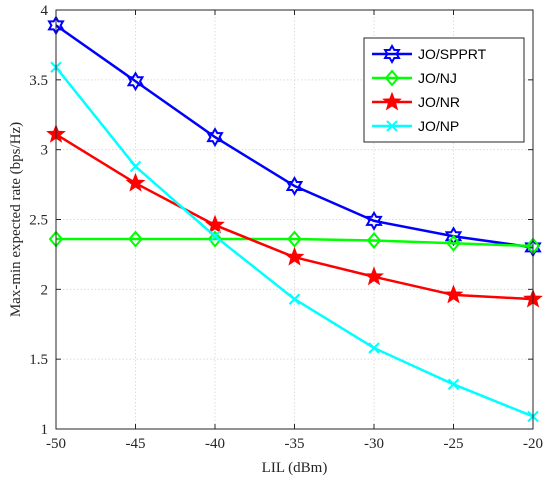  What do you see at coordinates (533, 444) in the screenshot?
I see `x-tick-label: -20` at bounding box center [533, 444].